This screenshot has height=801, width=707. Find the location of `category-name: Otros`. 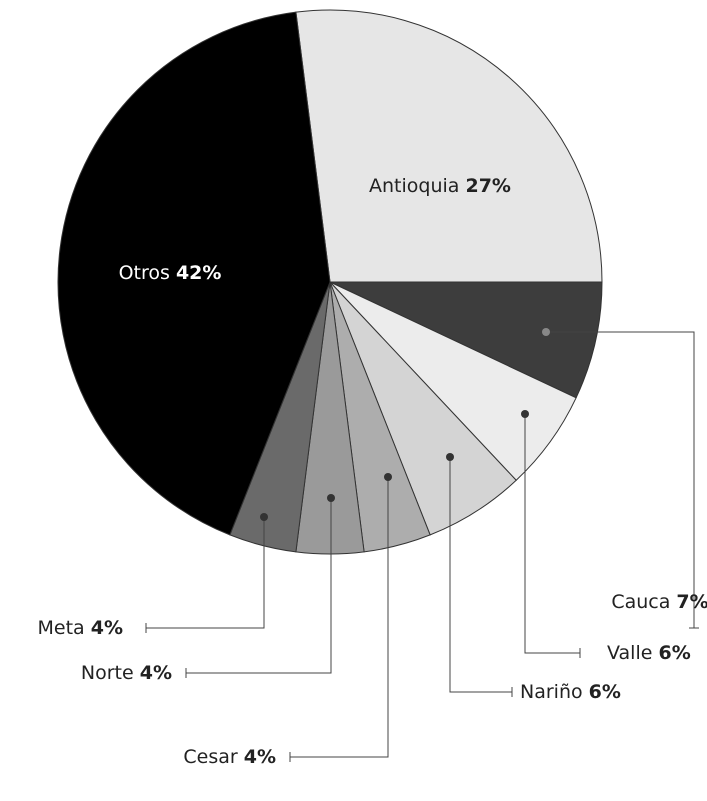

category-name: Otros is located at coordinates (144, 273).